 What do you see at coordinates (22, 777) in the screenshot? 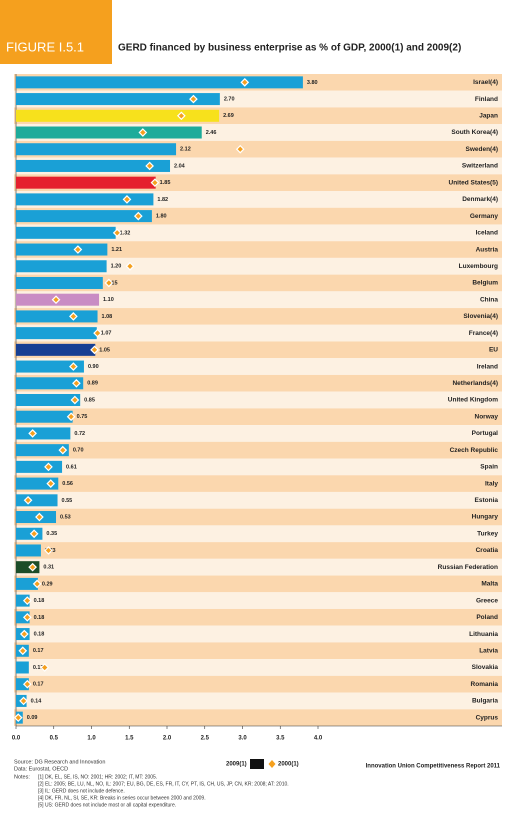
I see `notes-label: Notes:` at bounding box center [22, 777].